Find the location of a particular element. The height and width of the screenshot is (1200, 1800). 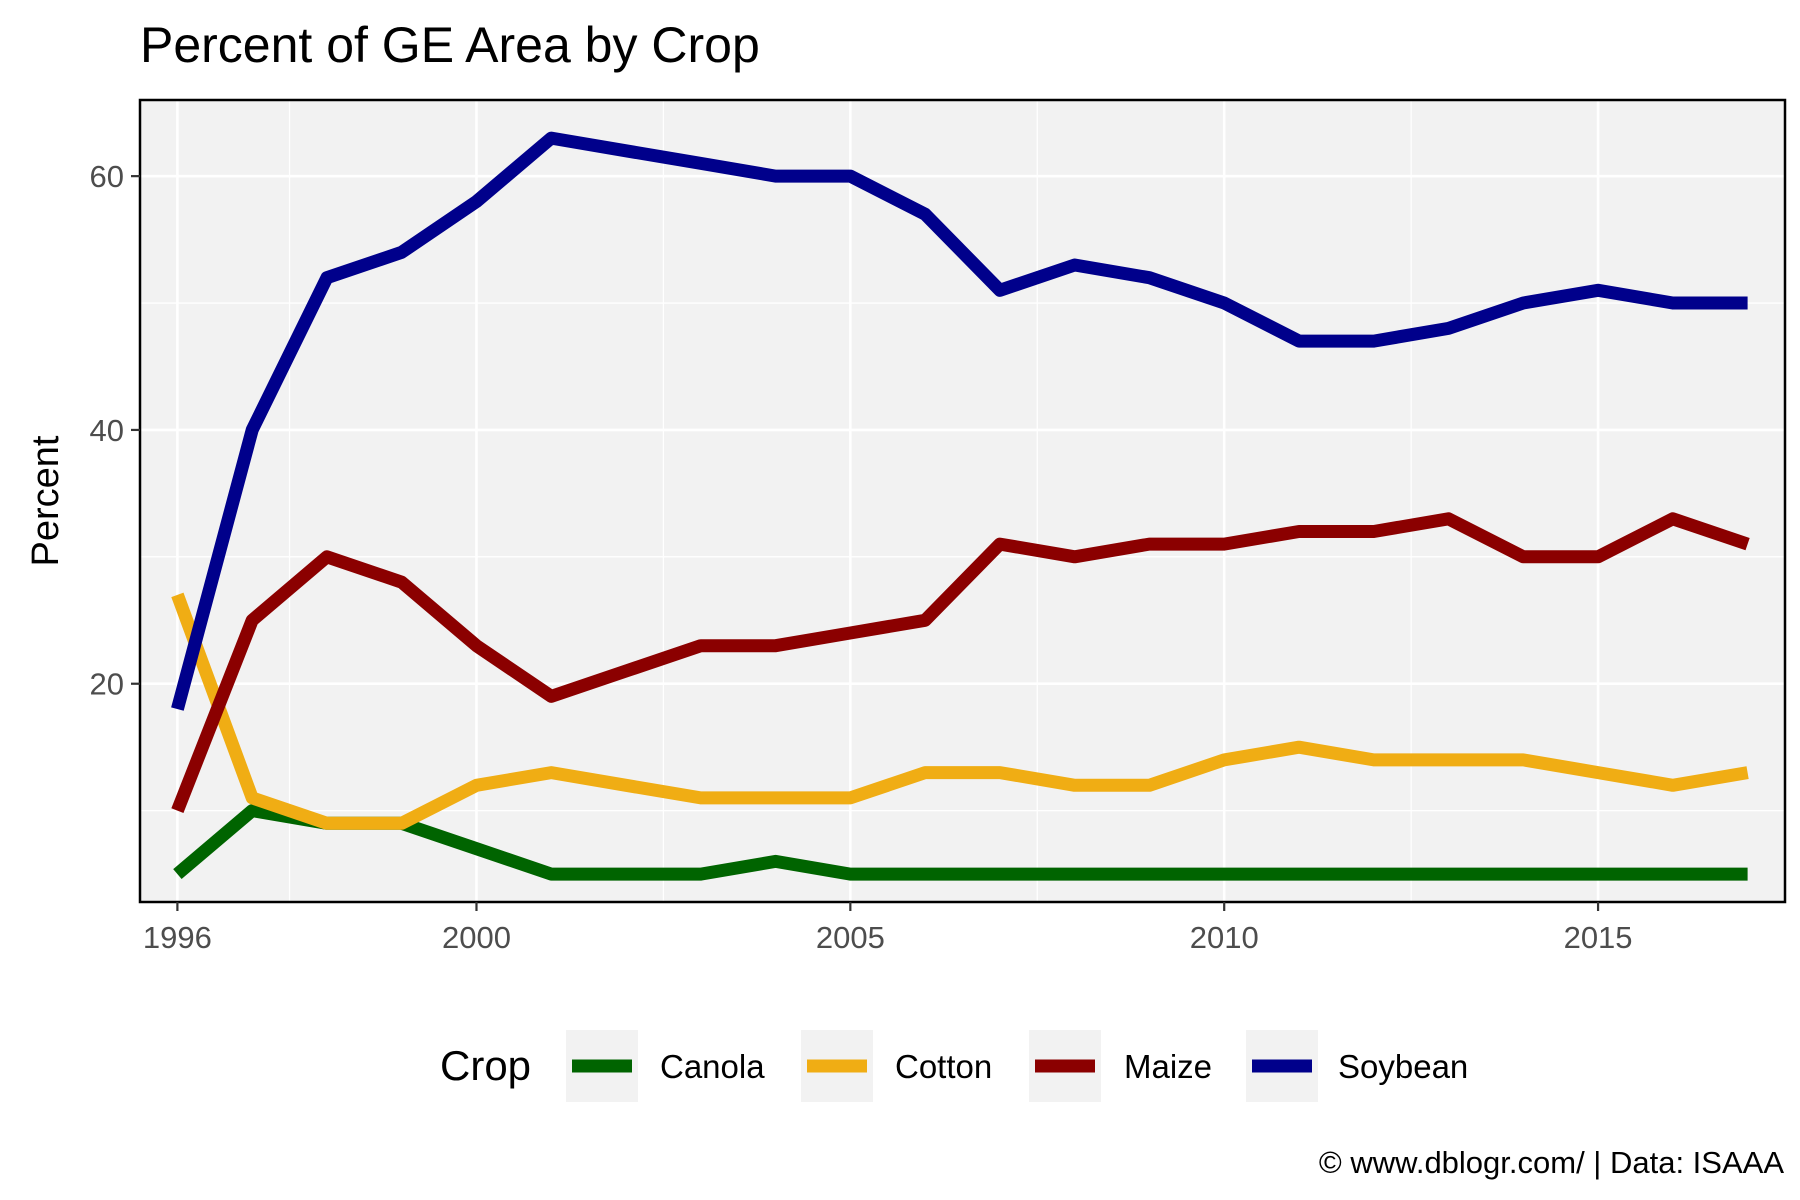

x-tick-label: 1996 is located at coordinates (177, 937).